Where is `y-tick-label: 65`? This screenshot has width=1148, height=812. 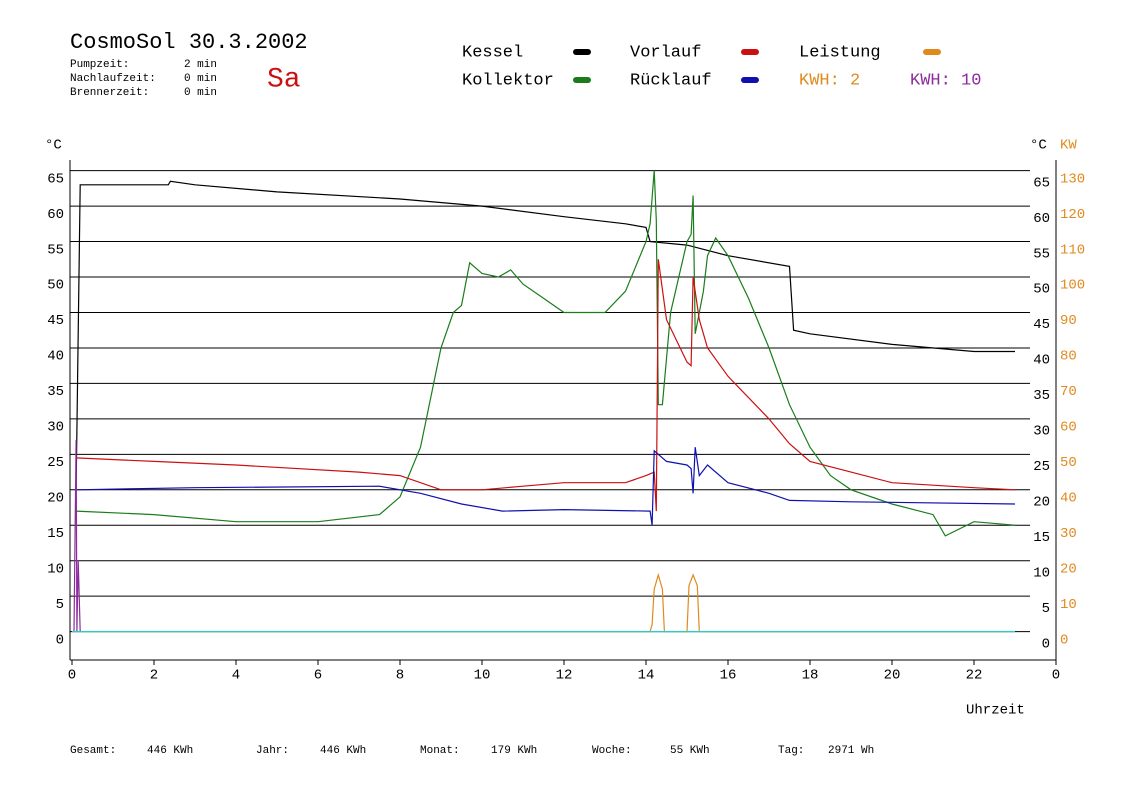
y-tick-label: 65 is located at coordinates (55, 179).